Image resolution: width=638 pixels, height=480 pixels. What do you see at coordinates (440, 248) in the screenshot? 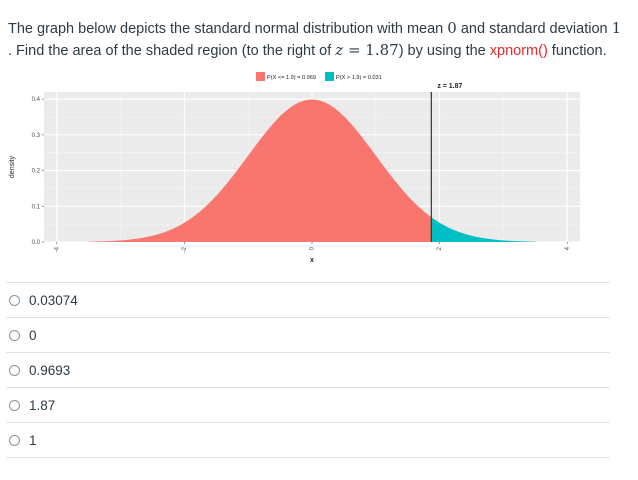
I see `x-tick-label: 2` at bounding box center [440, 248].